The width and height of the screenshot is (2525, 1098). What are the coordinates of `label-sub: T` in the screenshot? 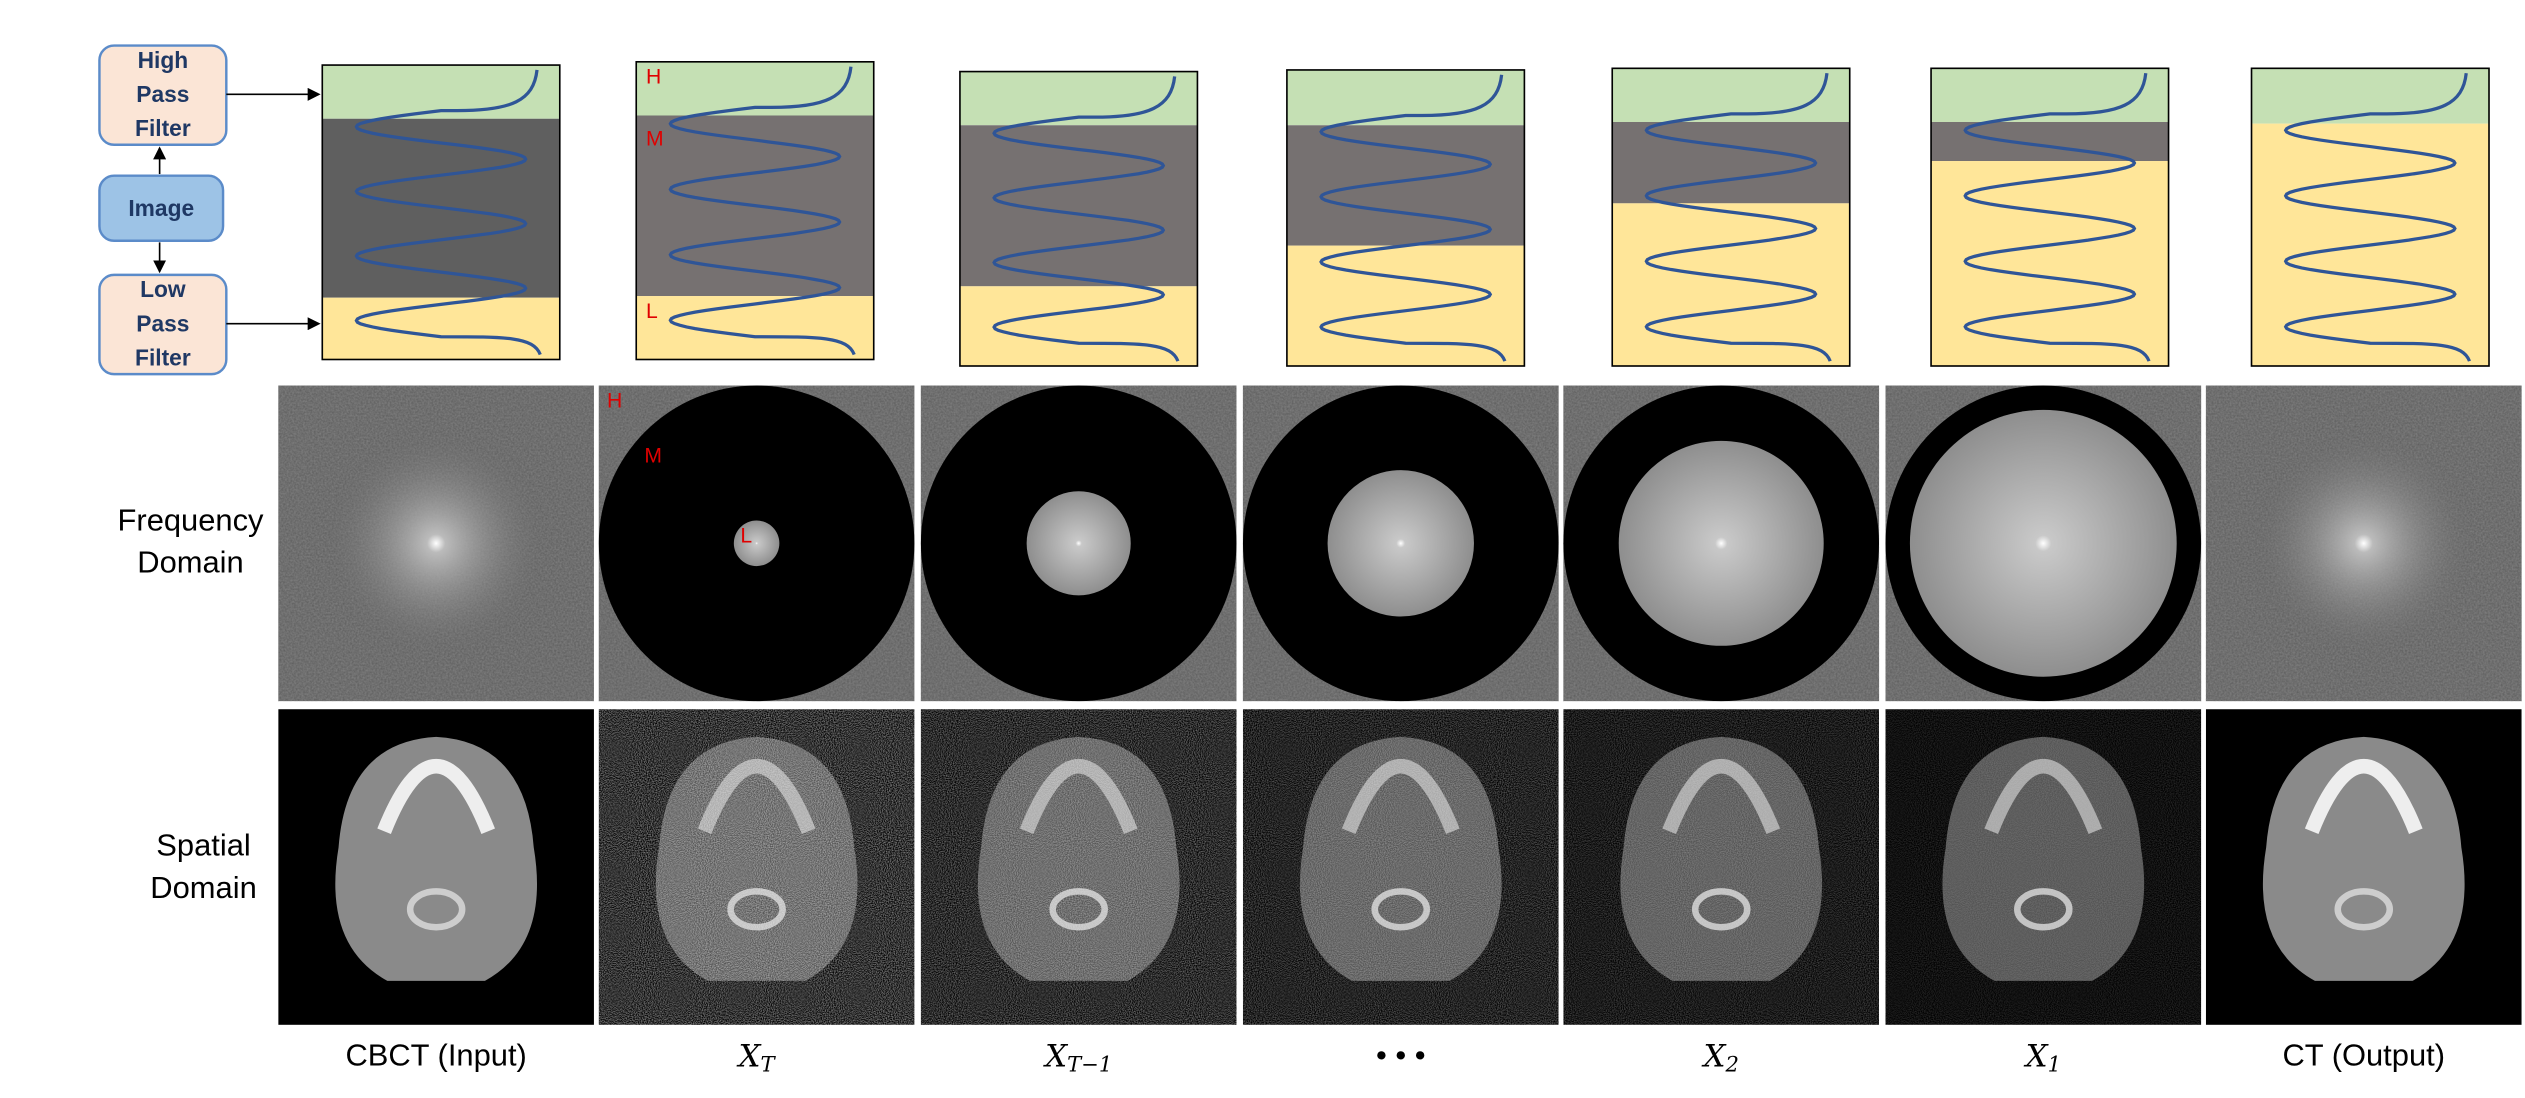 It's located at (769, 1063).